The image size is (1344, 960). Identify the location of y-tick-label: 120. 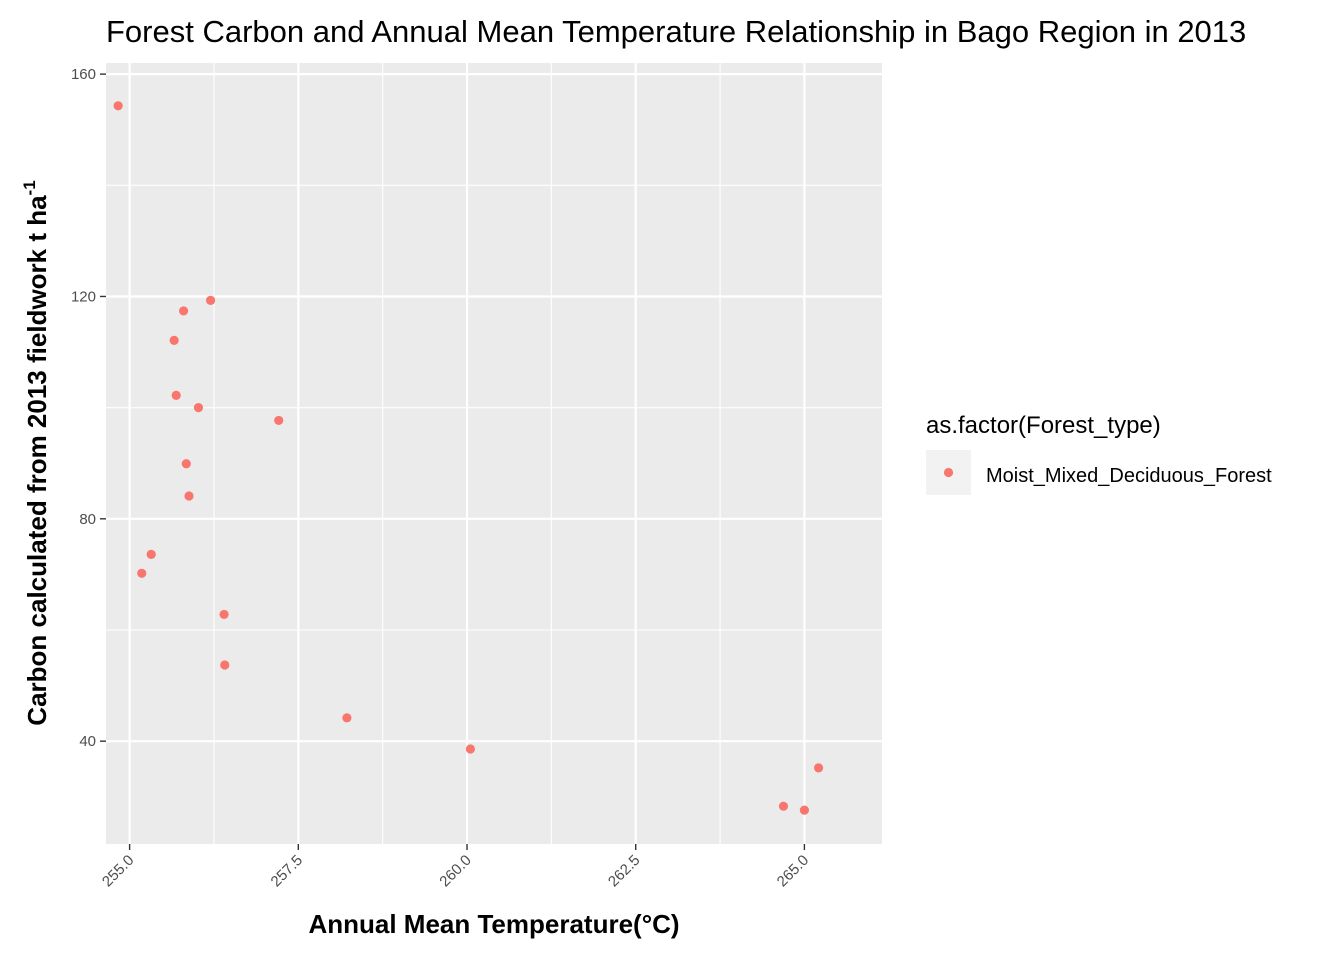
(83, 296).